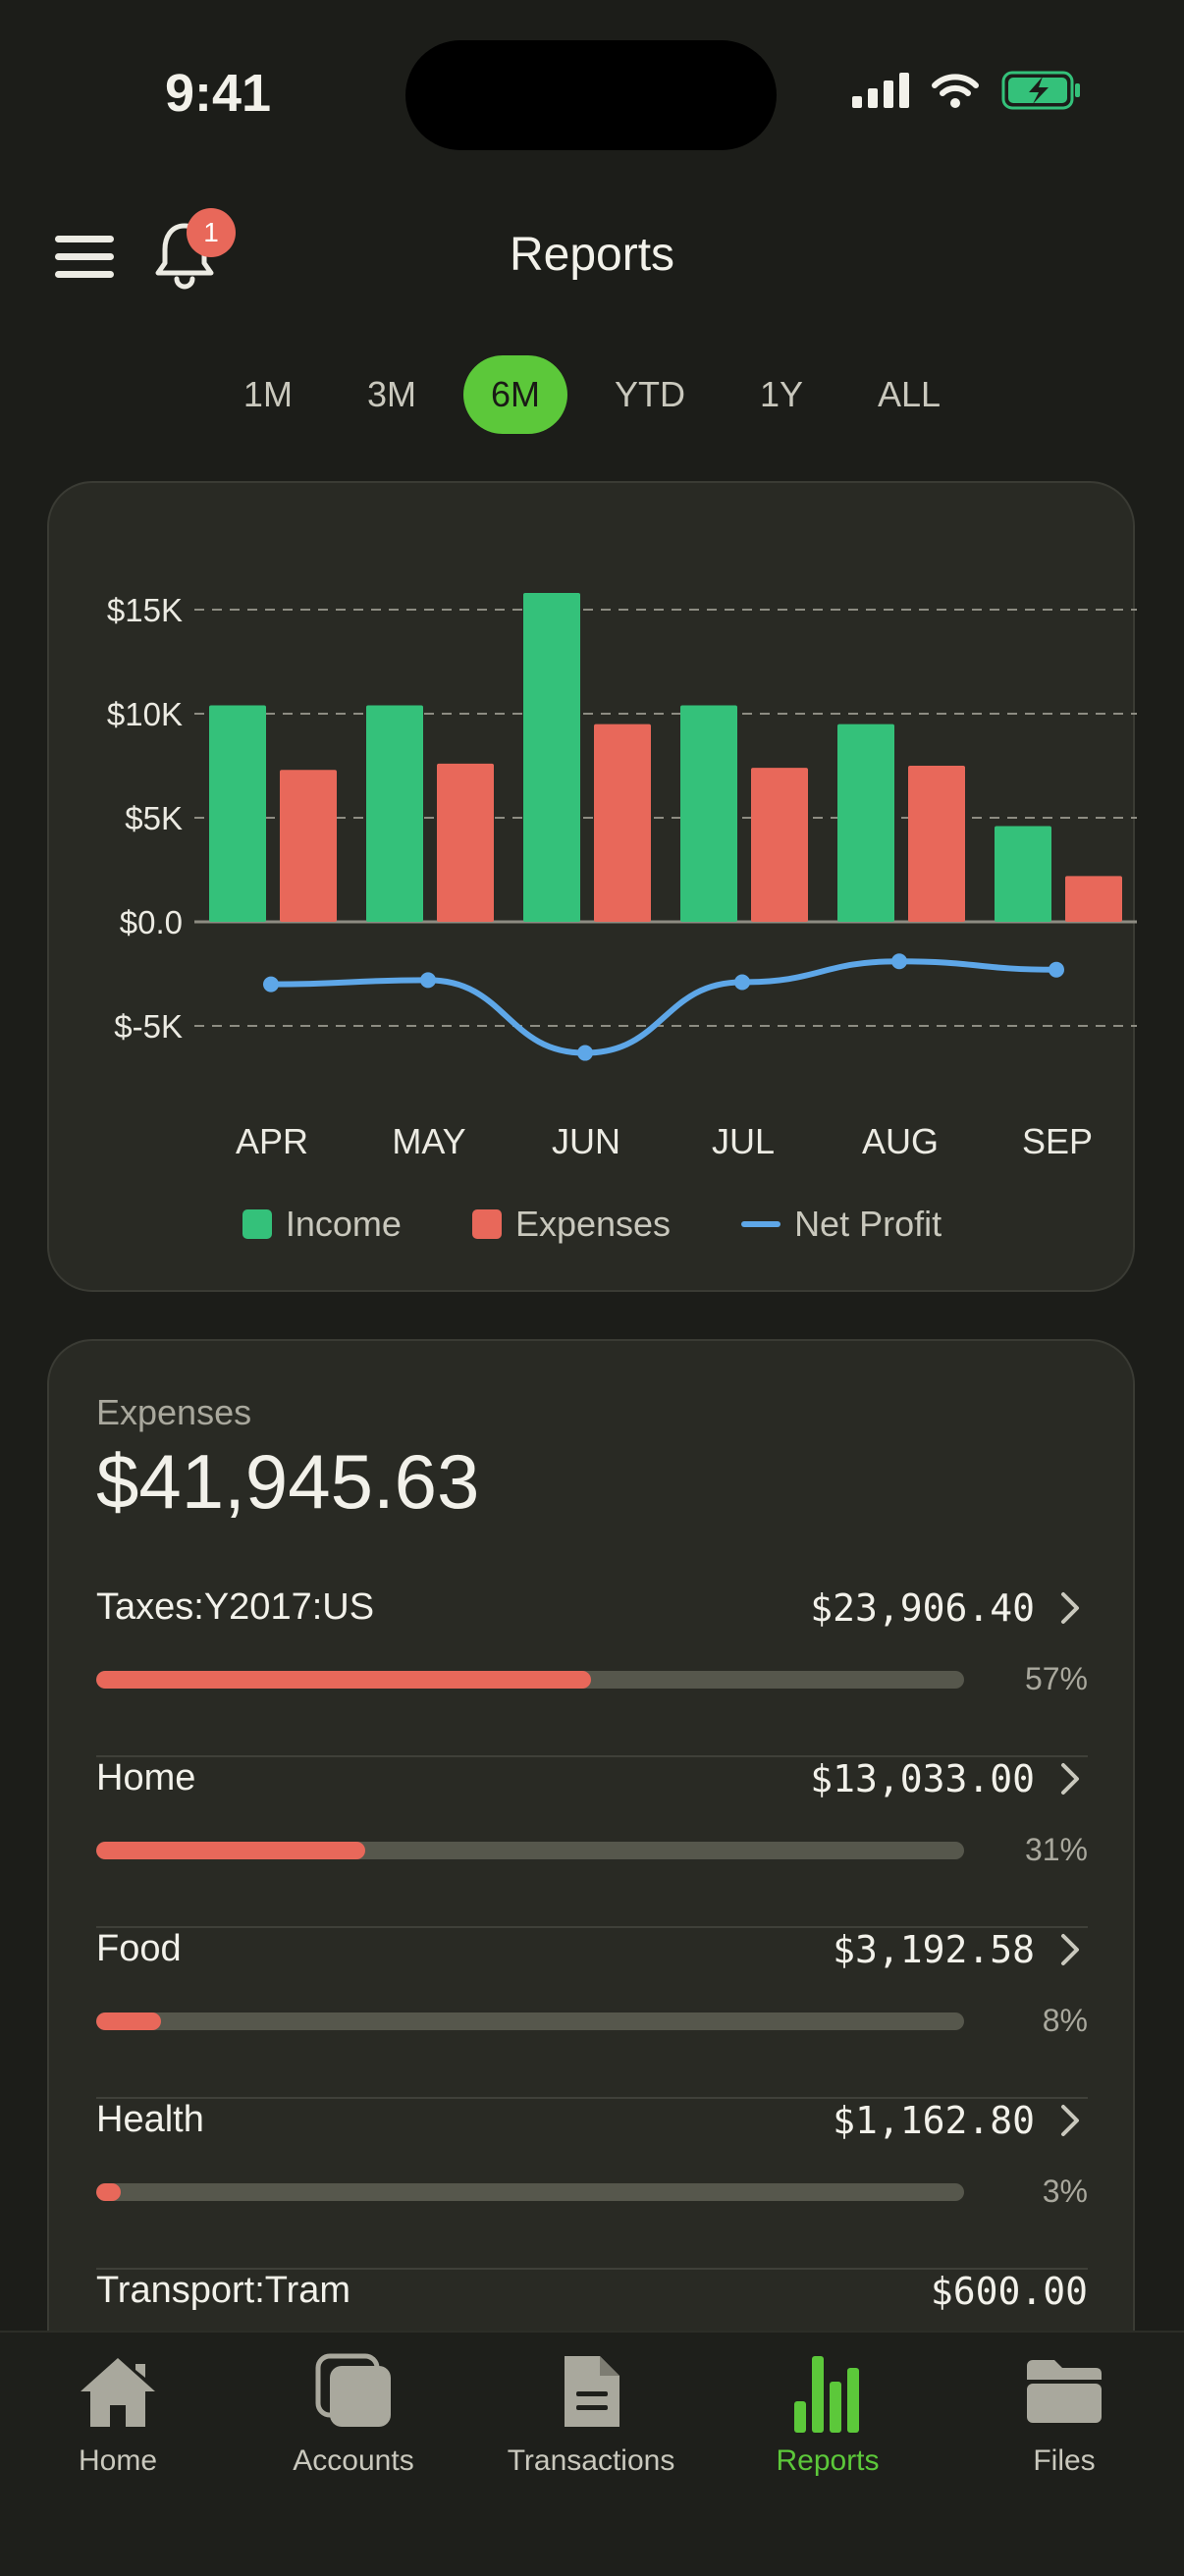 Image resolution: width=1184 pixels, height=2576 pixels. I want to click on x-tick-label: APR, so click(272, 1141).